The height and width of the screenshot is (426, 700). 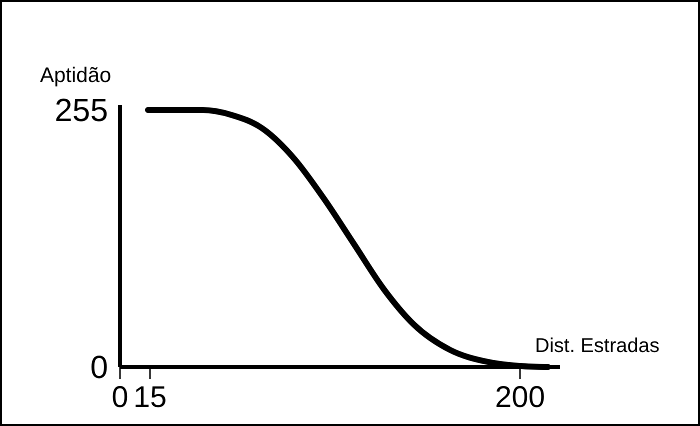 I want to click on x-tick-label: 0, so click(x=120, y=397).